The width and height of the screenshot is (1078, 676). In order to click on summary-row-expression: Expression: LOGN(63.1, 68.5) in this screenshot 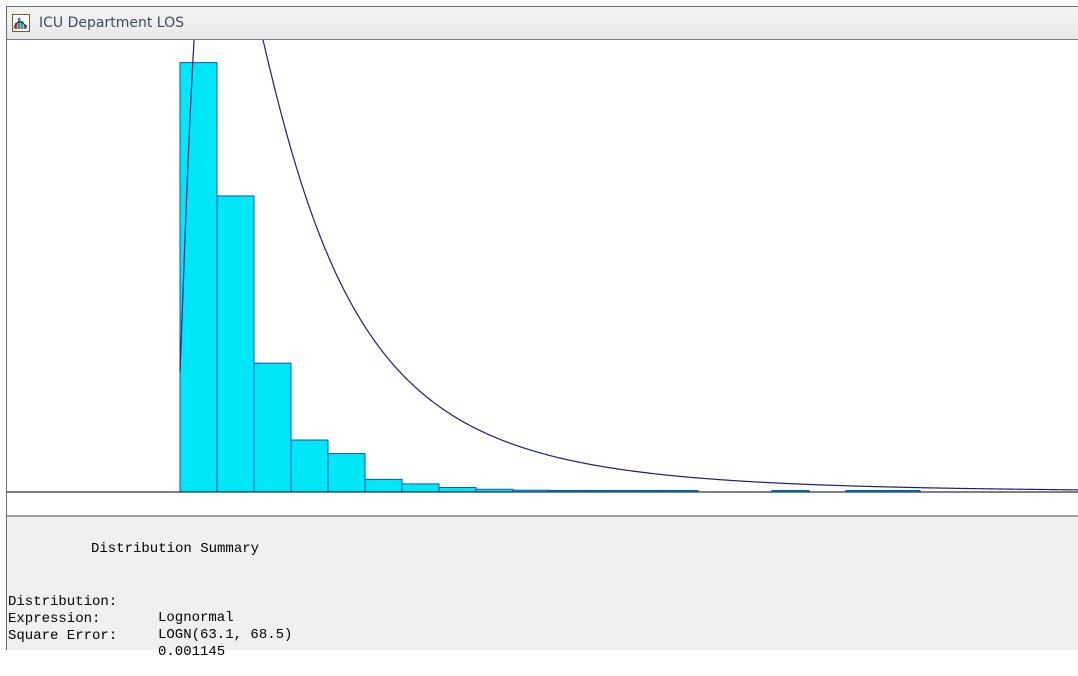, I will do `click(150, 627)`.